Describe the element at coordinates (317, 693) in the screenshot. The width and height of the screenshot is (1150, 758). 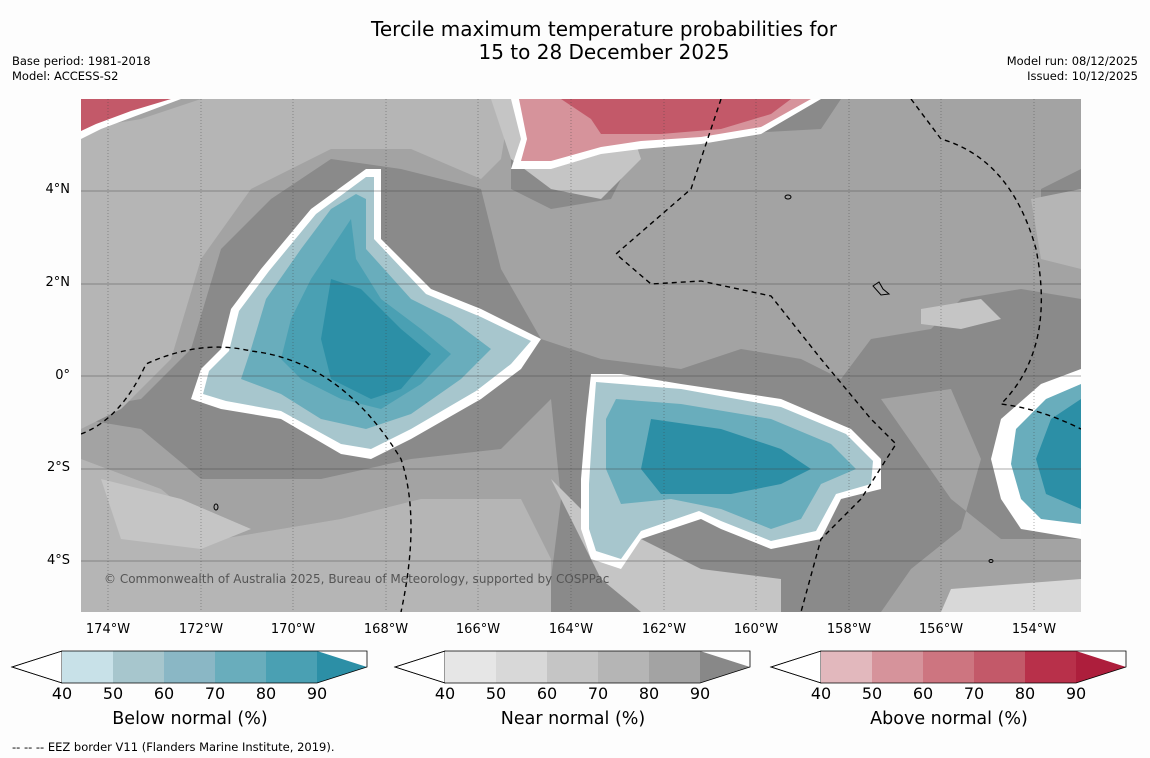
I see `colorbar-below-tick: 90` at that location.